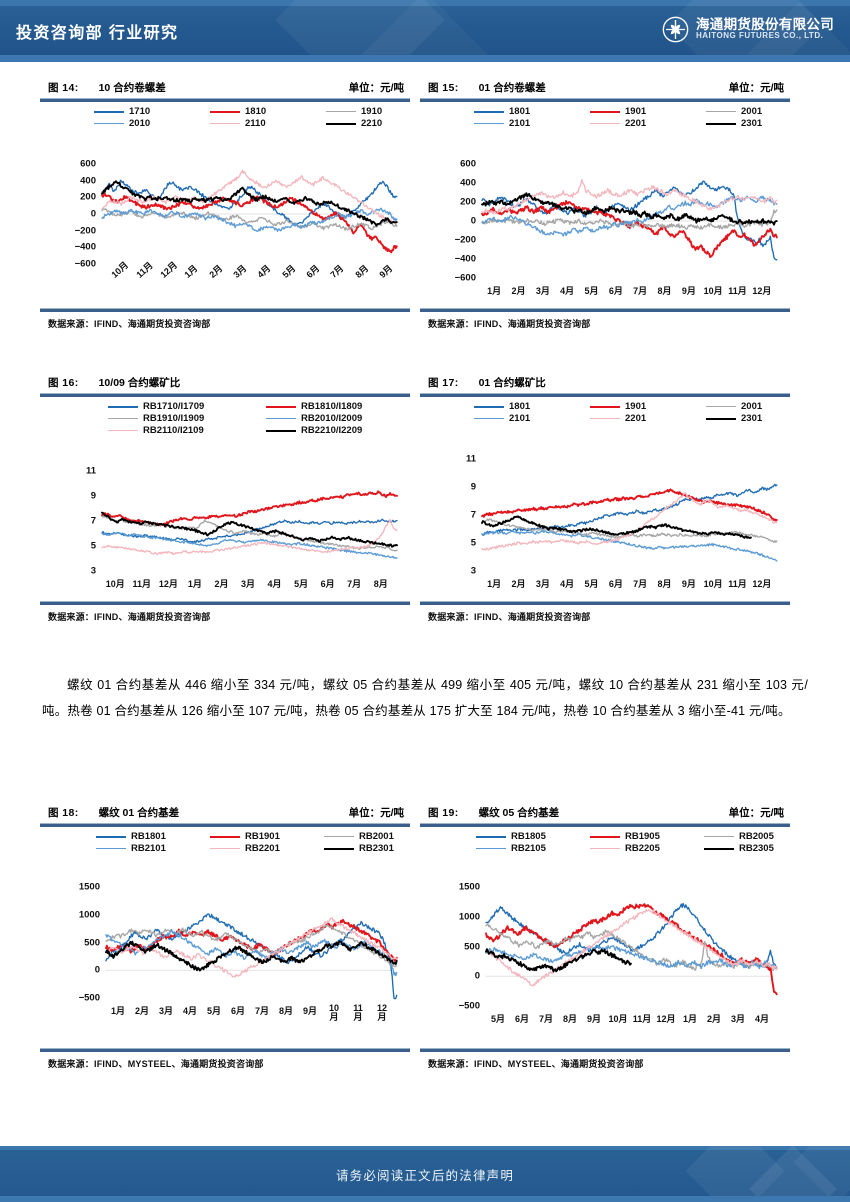 This screenshot has height=1202, width=850. Describe the element at coordinates (149, 111) in the screenshot. I see `legend-item: 1710` at that location.